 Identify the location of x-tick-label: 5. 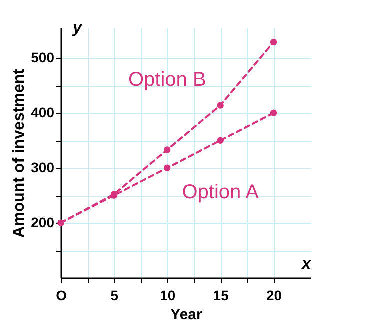
(114, 296).